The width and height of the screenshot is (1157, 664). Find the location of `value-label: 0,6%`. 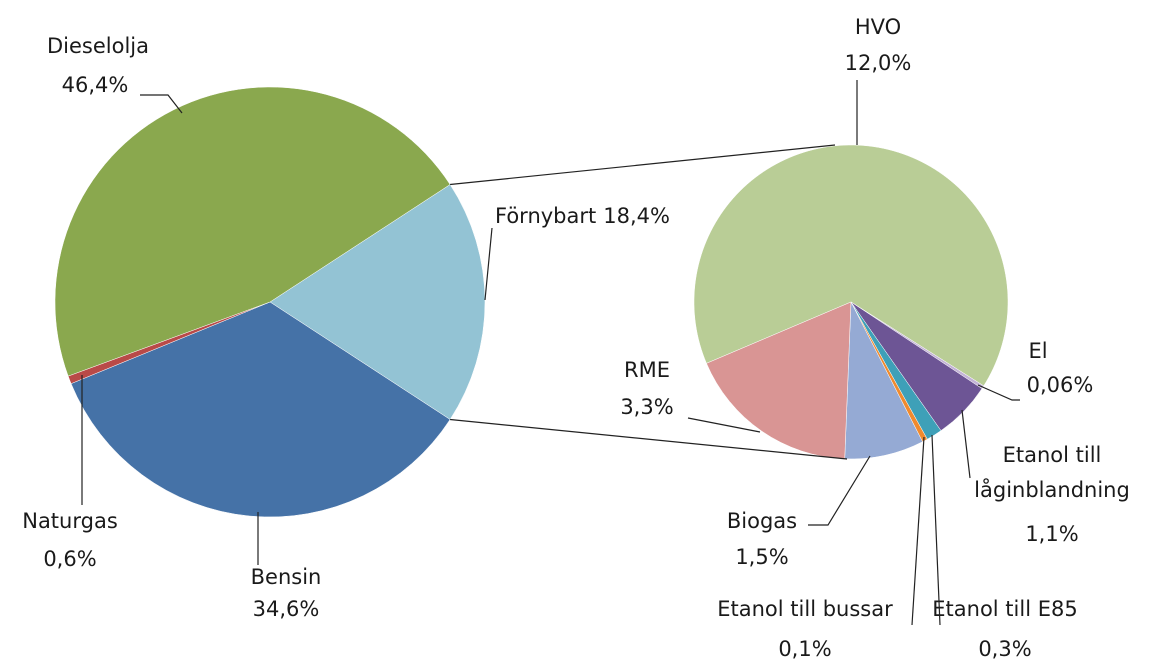

value-label: 0,6% is located at coordinates (69, 559).